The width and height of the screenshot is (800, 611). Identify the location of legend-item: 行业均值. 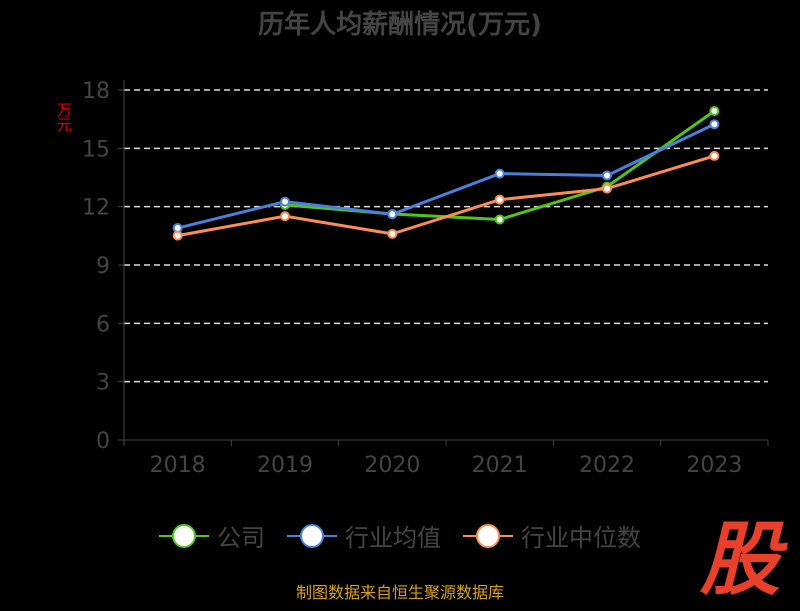
(364, 535).